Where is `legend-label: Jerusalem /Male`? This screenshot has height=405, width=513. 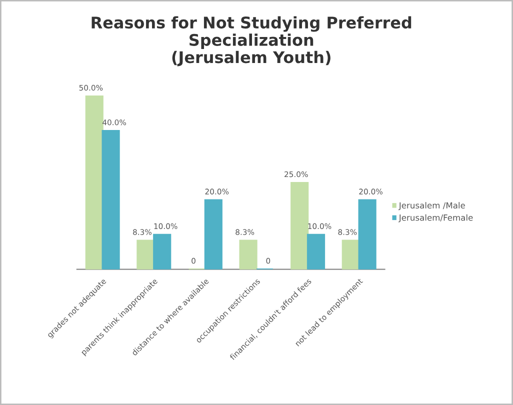
legend-label: Jerusalem /Male is located at coordinates (431, 206).